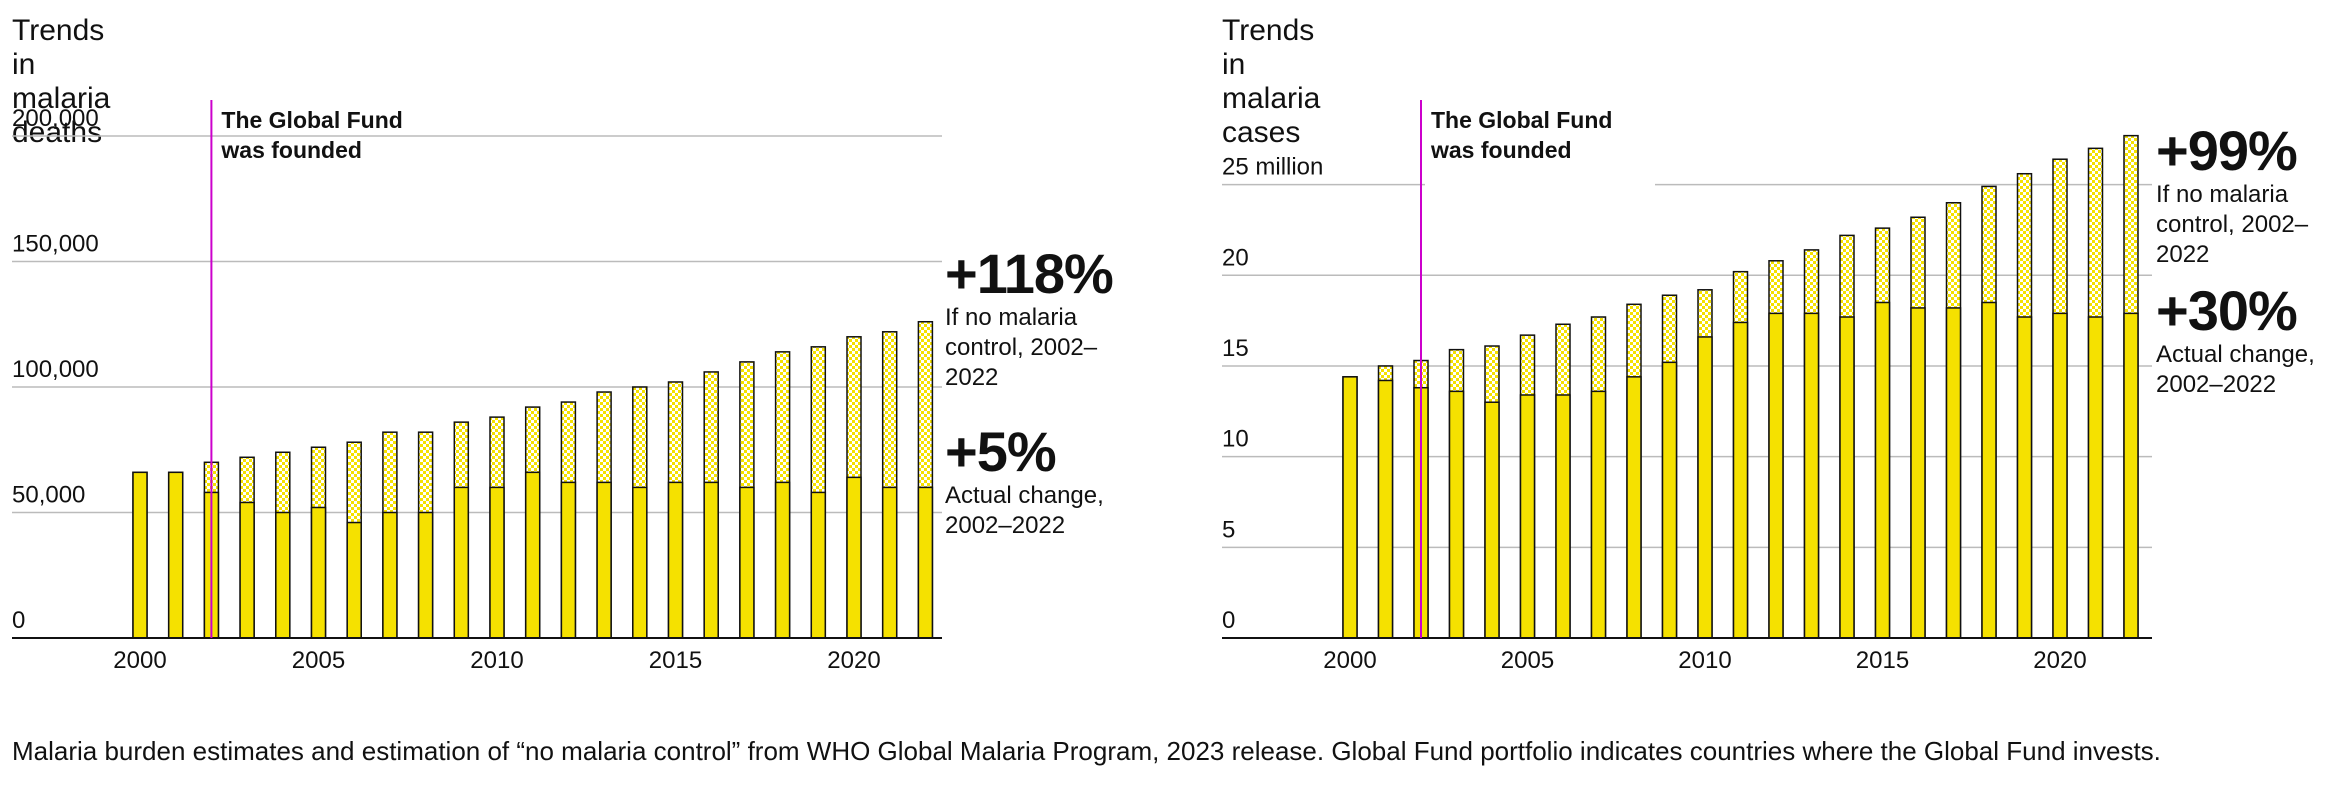 The height and width of the screenshot is (788, 2352). I want to click on y-tick-label: 200,000, so click(55, 118).